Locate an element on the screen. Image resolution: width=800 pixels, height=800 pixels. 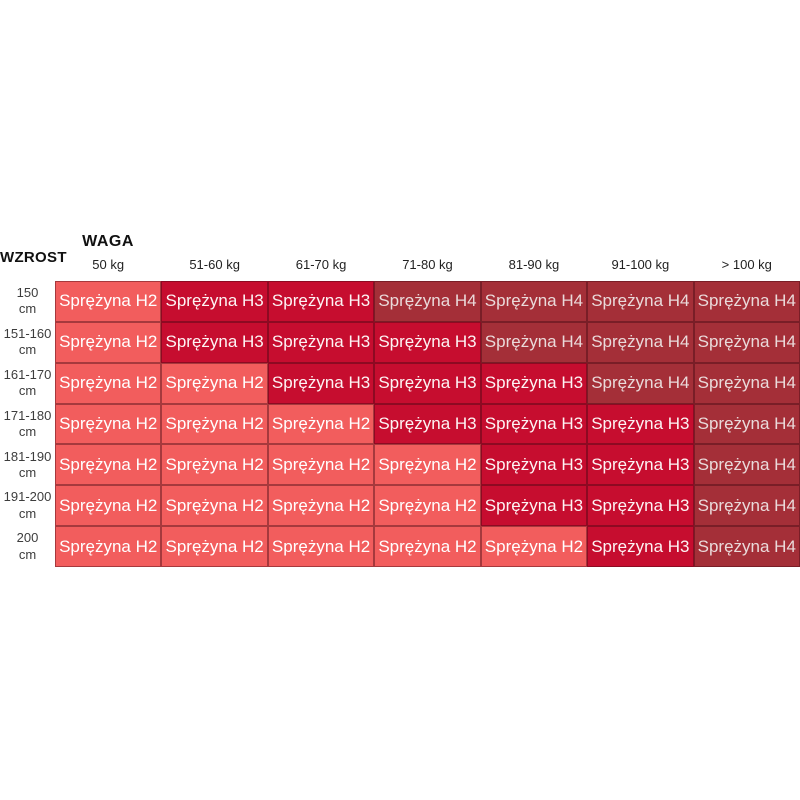
column-header: 61-70 kg is located at coordinates (321, 264).